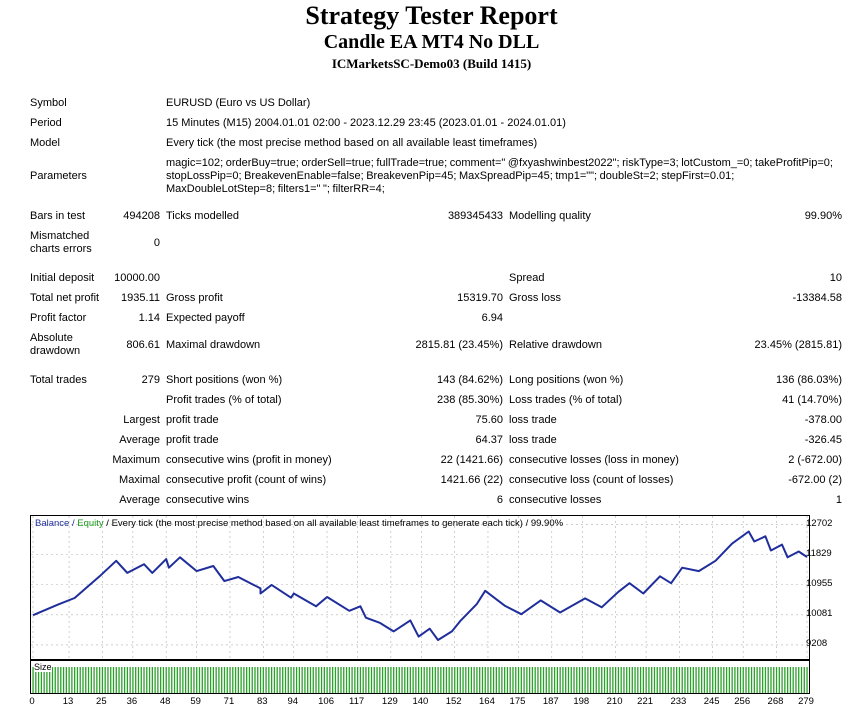 The width and height of the screenshot is (863, 710). What do you see at coordinates (775, 701) in the screenshot?
I see `x-tick-label: 268` at bounding box center [775, 701].